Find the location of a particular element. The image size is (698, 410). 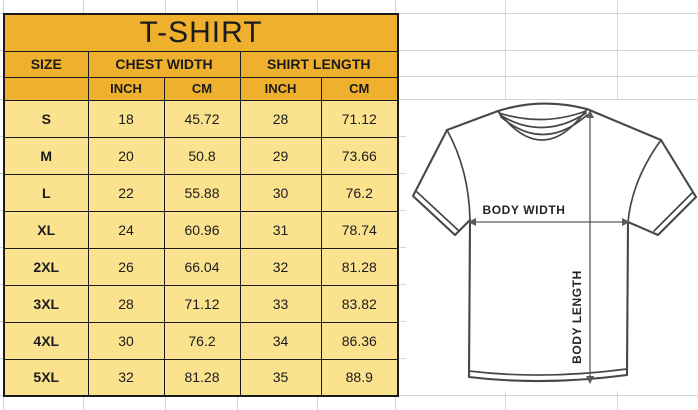

table-header-row: SIZE CHEST WIDTH SHIRT LENGTH is located at coordinates (201, 64).